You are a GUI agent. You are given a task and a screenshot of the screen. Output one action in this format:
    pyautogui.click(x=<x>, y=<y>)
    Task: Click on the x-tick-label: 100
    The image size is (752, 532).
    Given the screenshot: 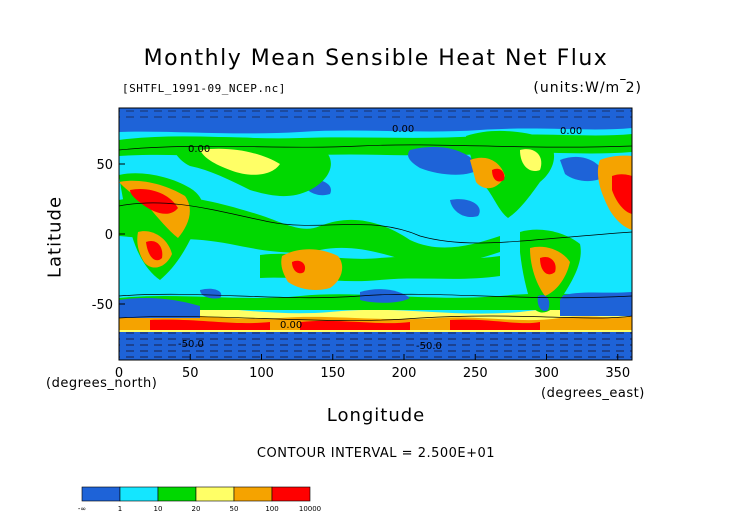 What is the action you would take?
    pyautogui.click(x=261, y=373)
    